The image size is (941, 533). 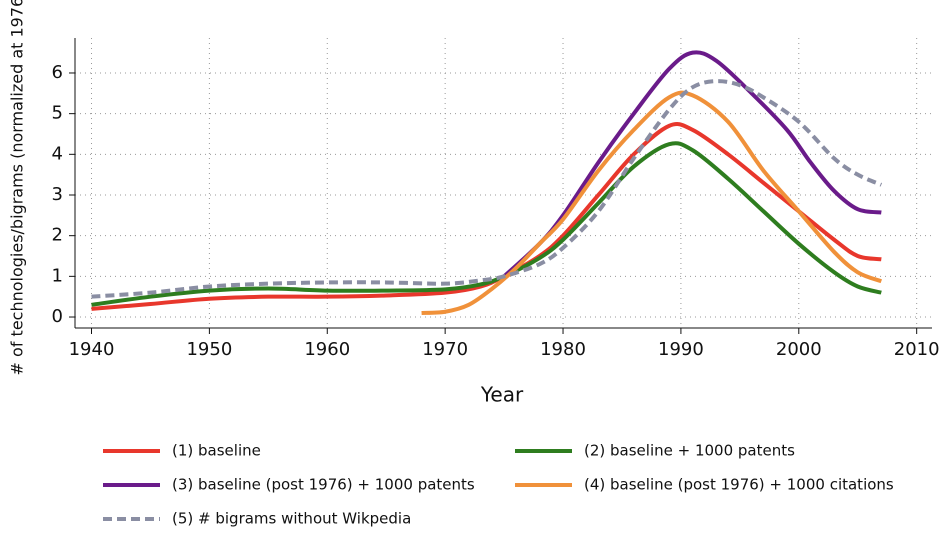 What do you see at coordinates (689, 451) in the screenshot?
I see `legend-label: (2) baseline + 1000 patents` at bounding box center [689, 451].